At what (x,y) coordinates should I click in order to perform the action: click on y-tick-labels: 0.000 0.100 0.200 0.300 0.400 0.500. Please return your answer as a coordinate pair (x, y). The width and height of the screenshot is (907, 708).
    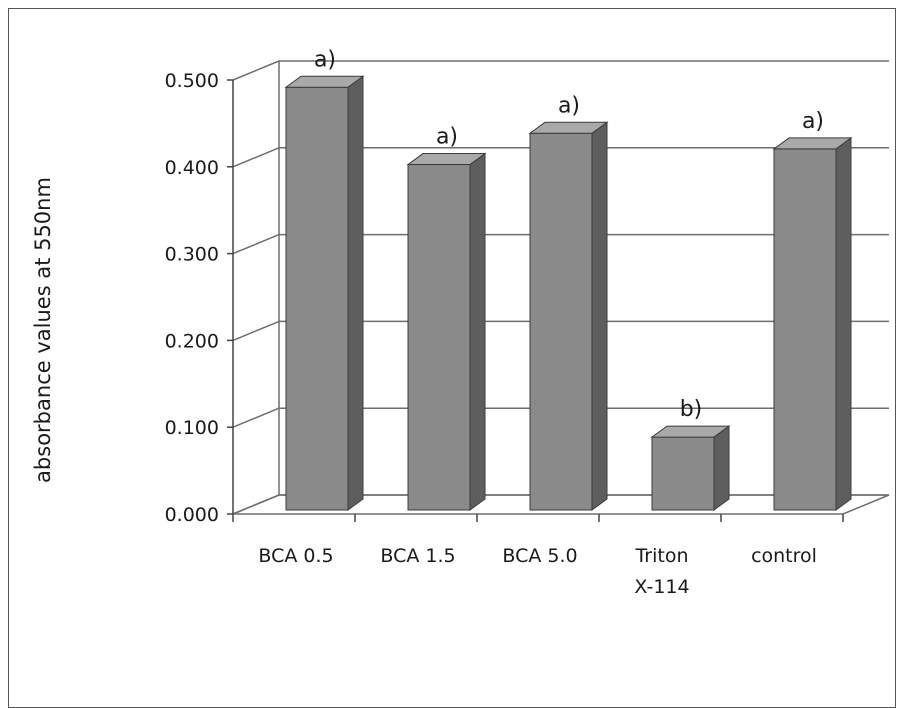
    Looking at the image, I should click on (192, 298).